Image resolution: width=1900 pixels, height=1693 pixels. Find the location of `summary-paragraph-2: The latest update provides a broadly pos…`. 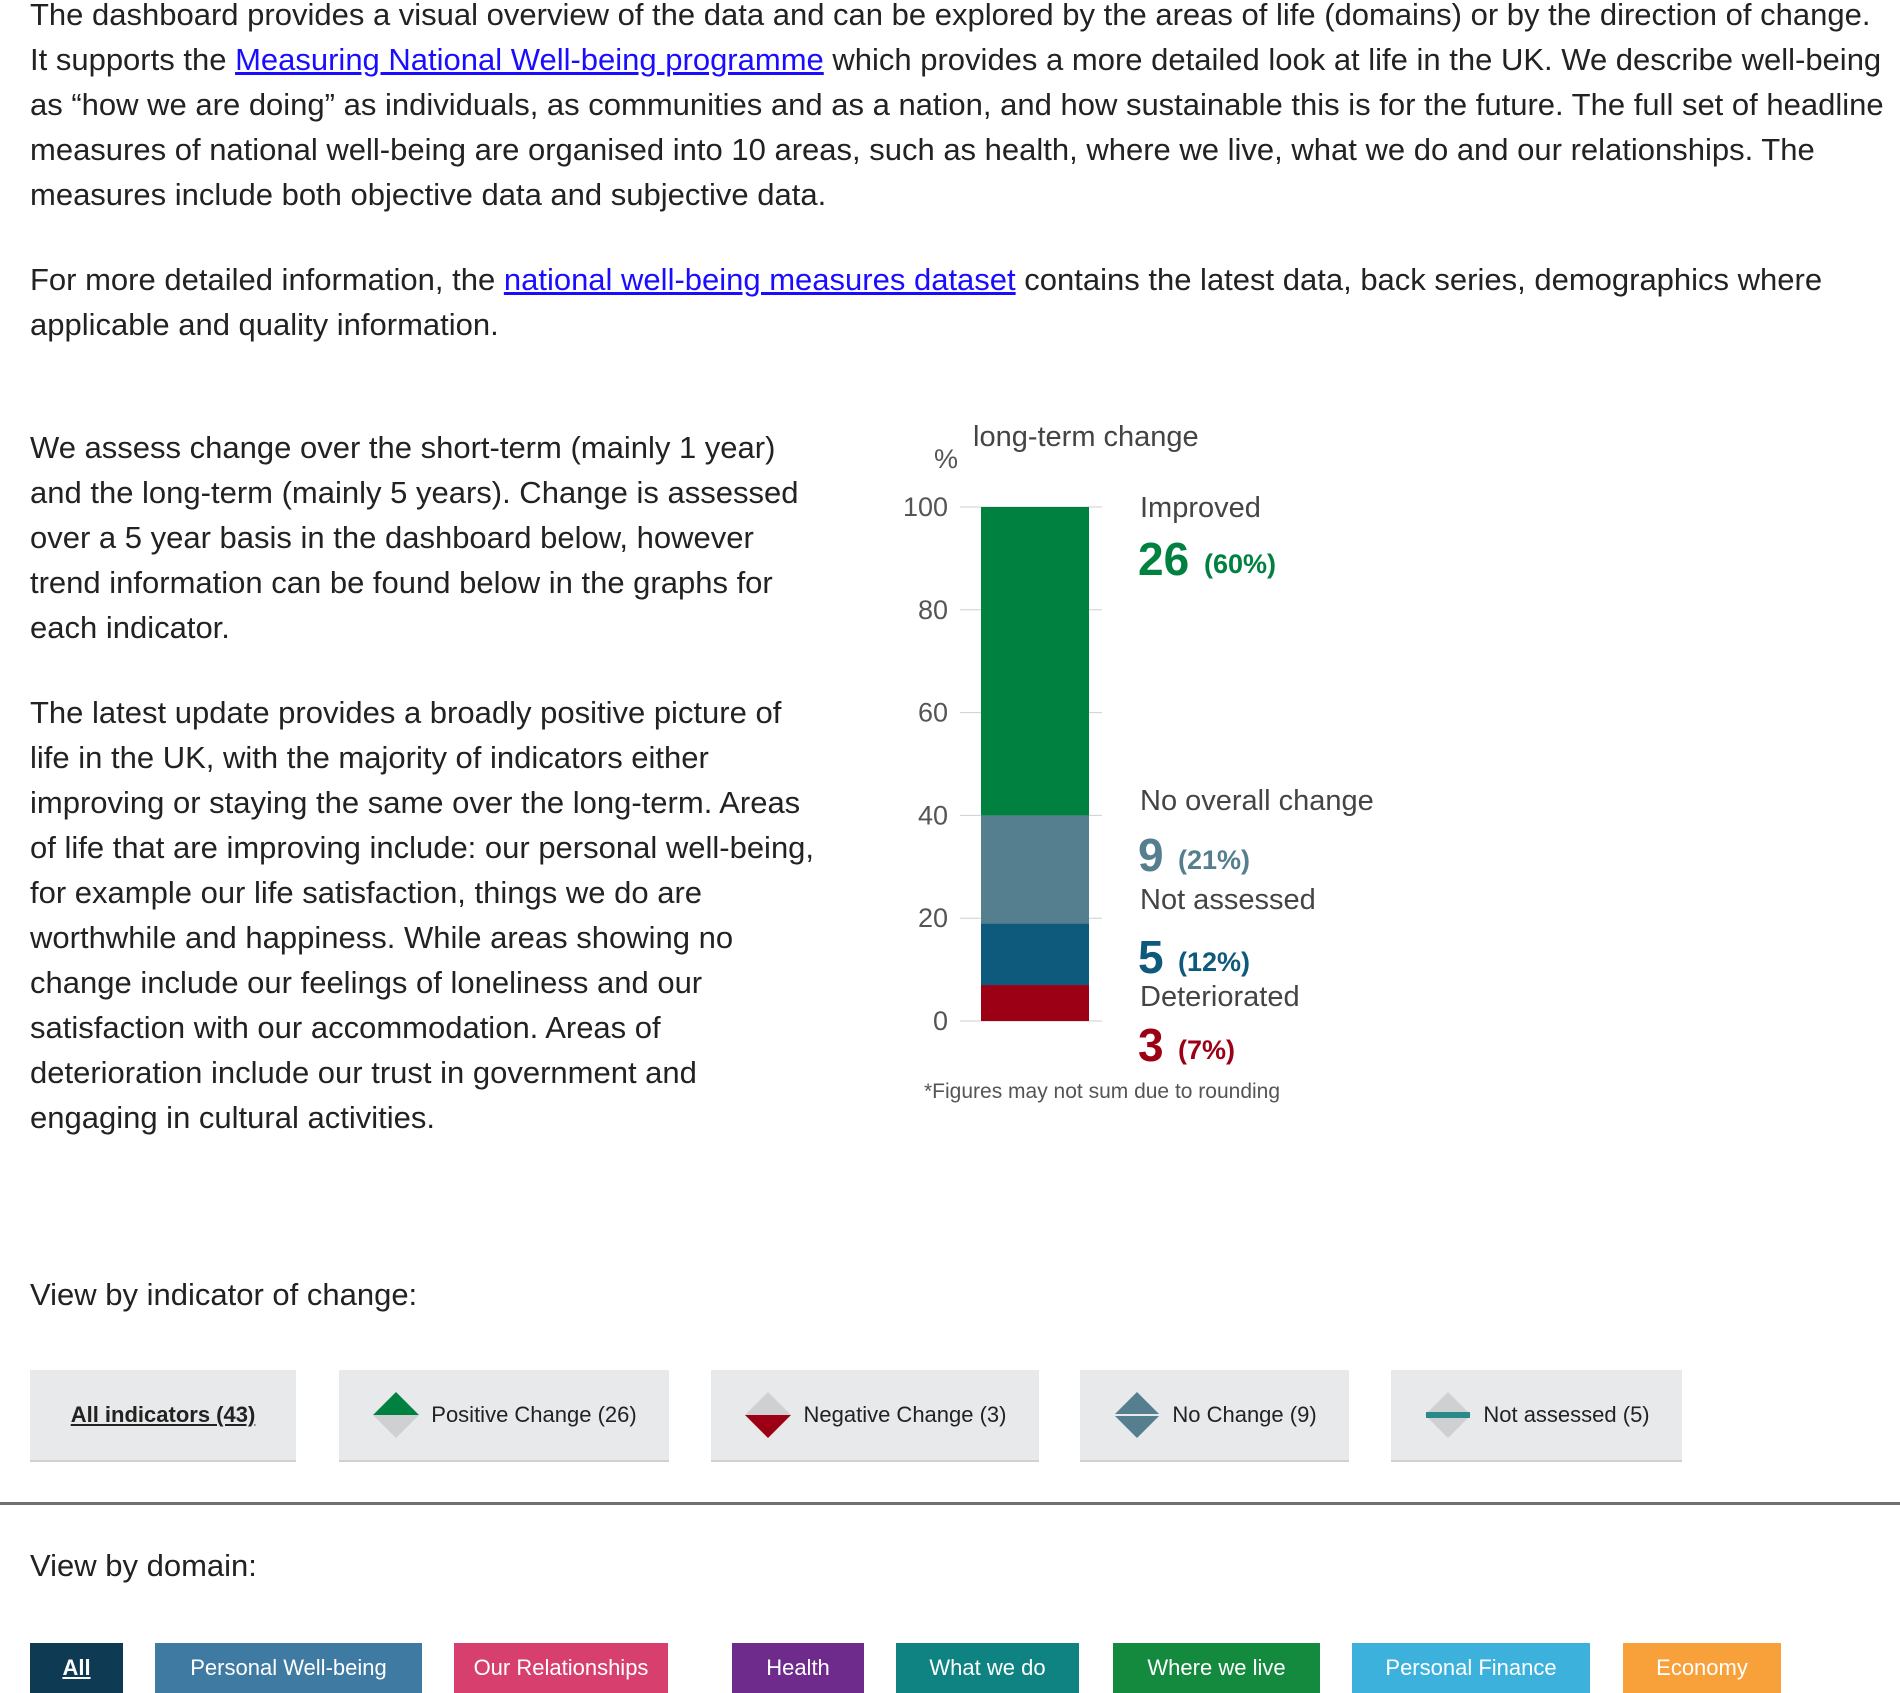

summary-paragraph-2: The latest update provides a broadly pos… is located at coordinates (422, 915).